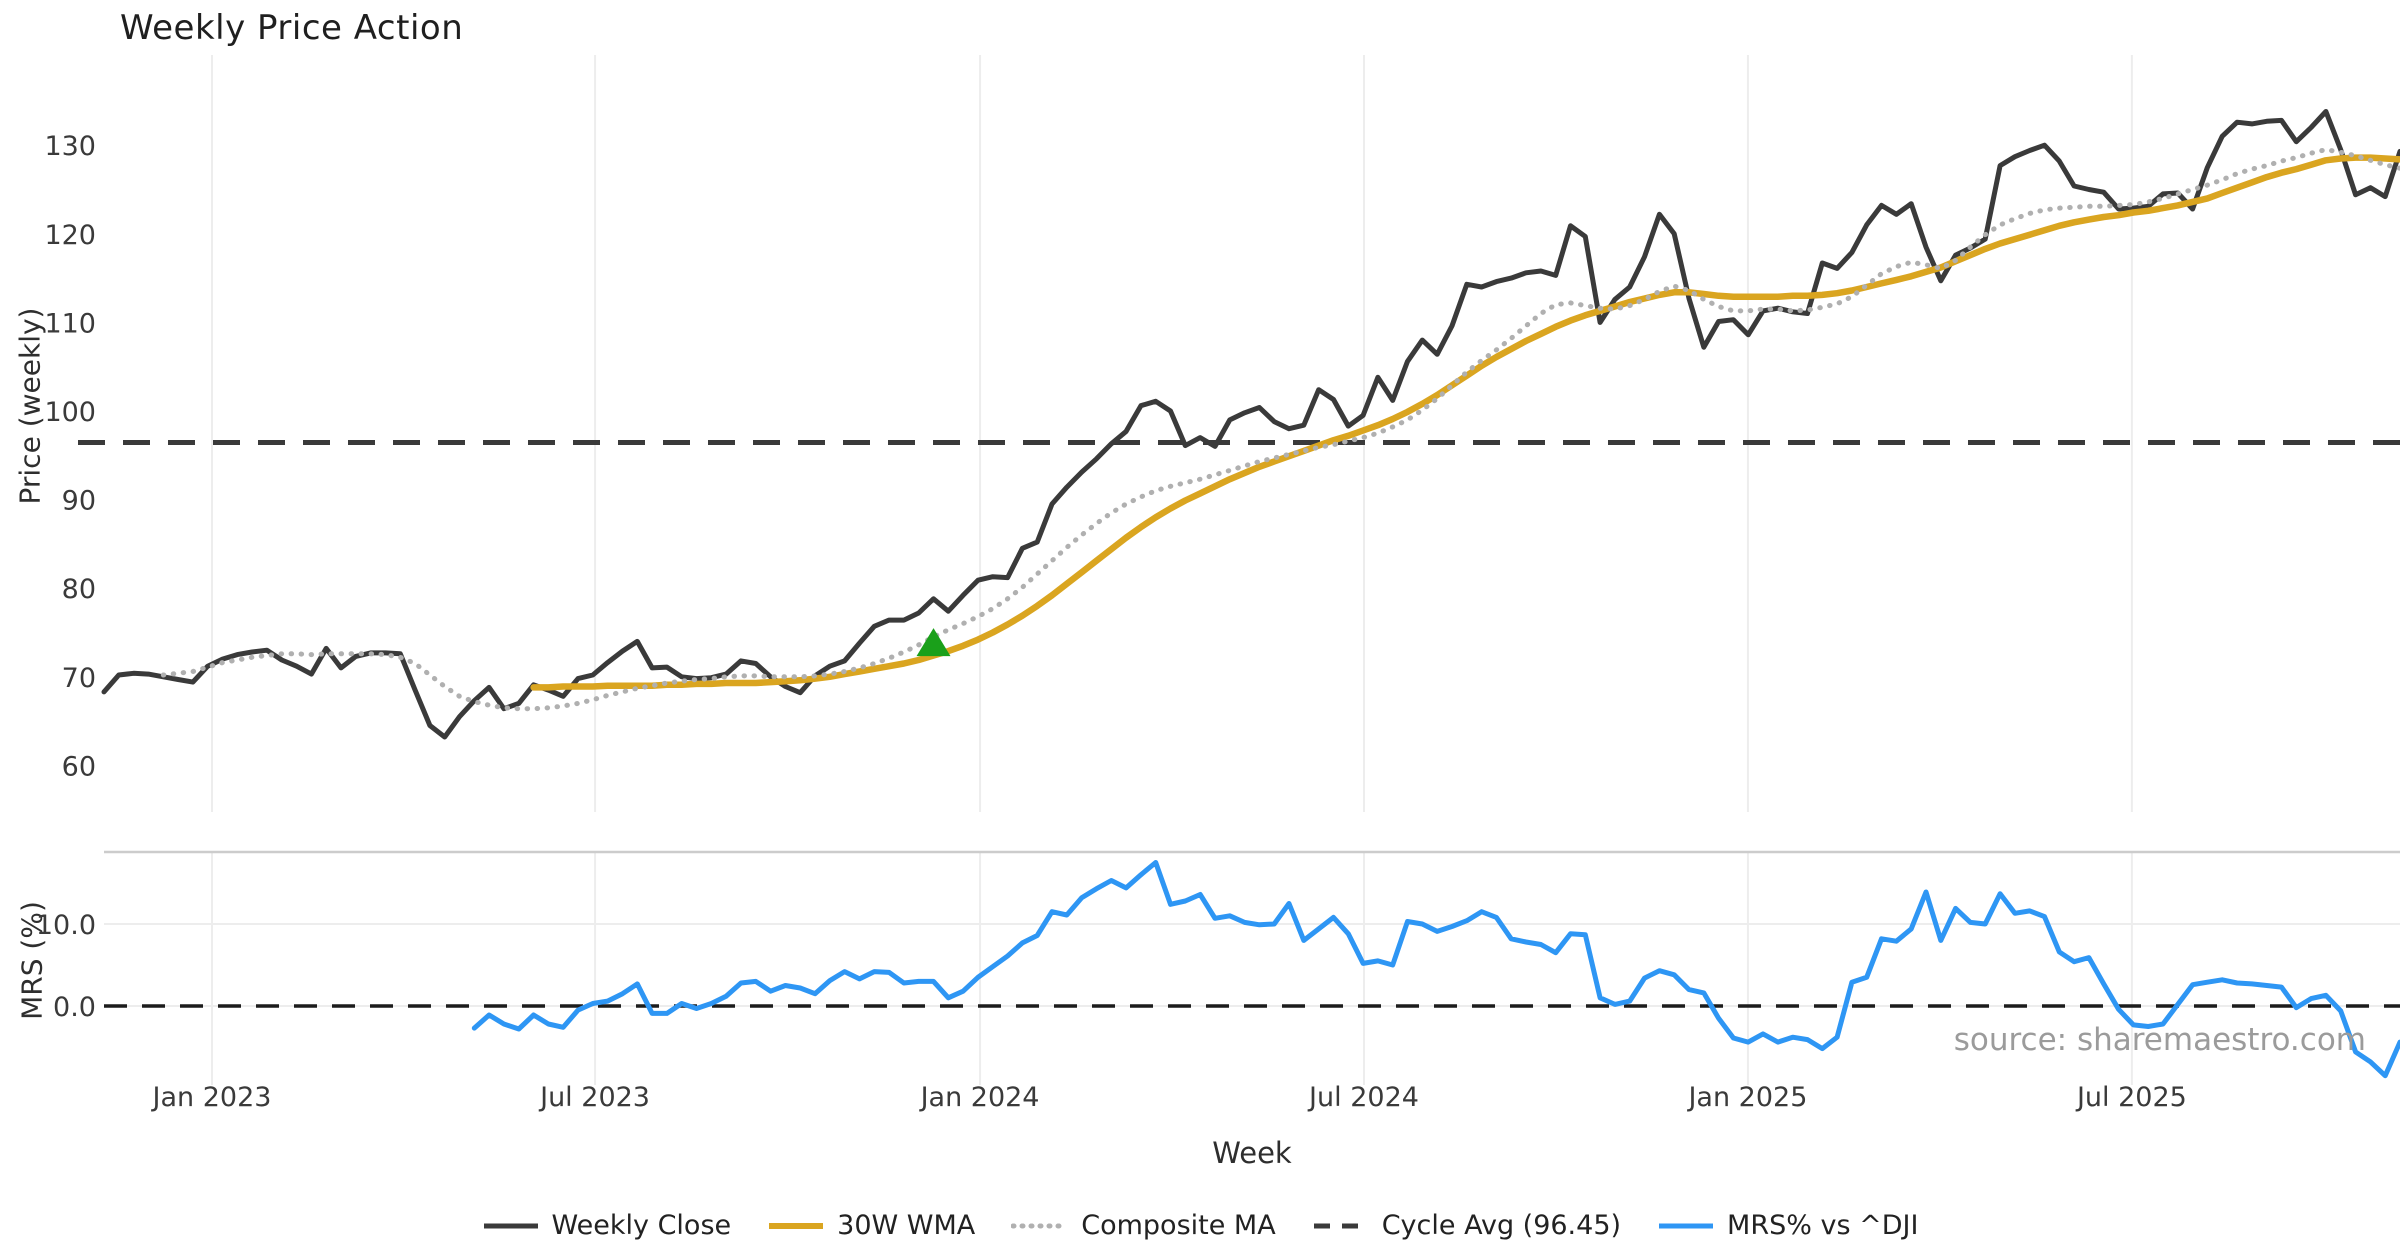 The width and height of the screenshot is (2400, 1260). I want to click on legend-label: Composite MA, so click(1178, 1225).